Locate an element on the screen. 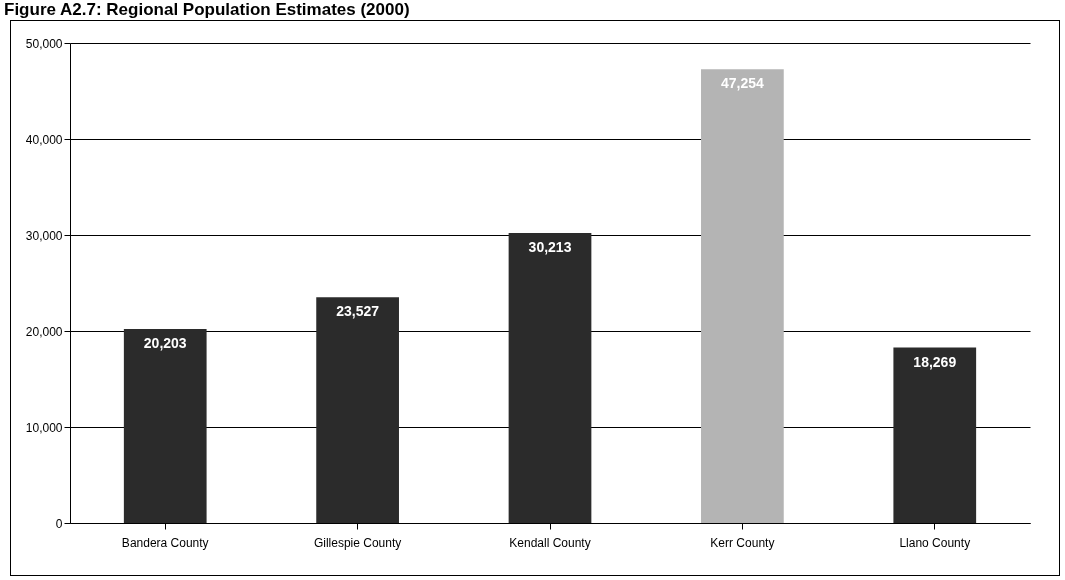  y-tick-label: 20,000 is located at coordinates (44, 331).